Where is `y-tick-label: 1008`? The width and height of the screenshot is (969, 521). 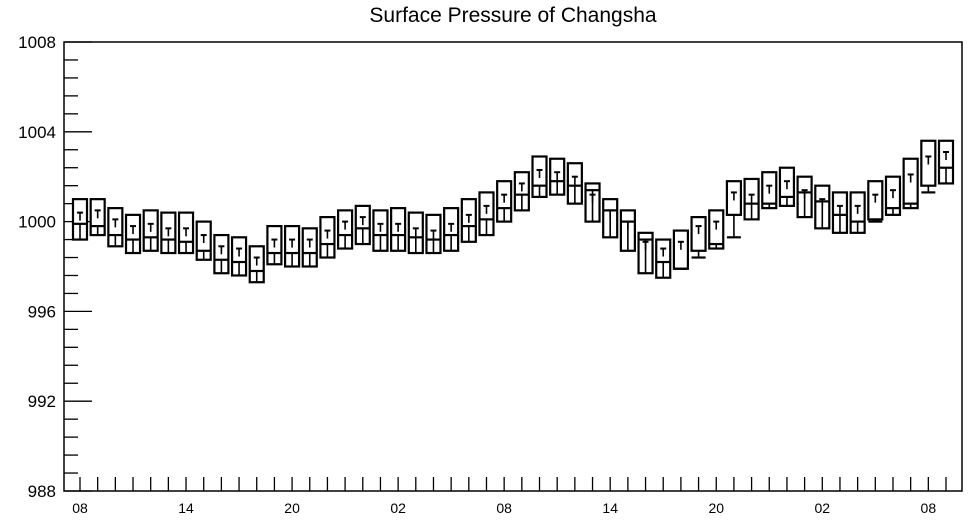 y-tick-label: 1008 is located at coordinates (37, 42).